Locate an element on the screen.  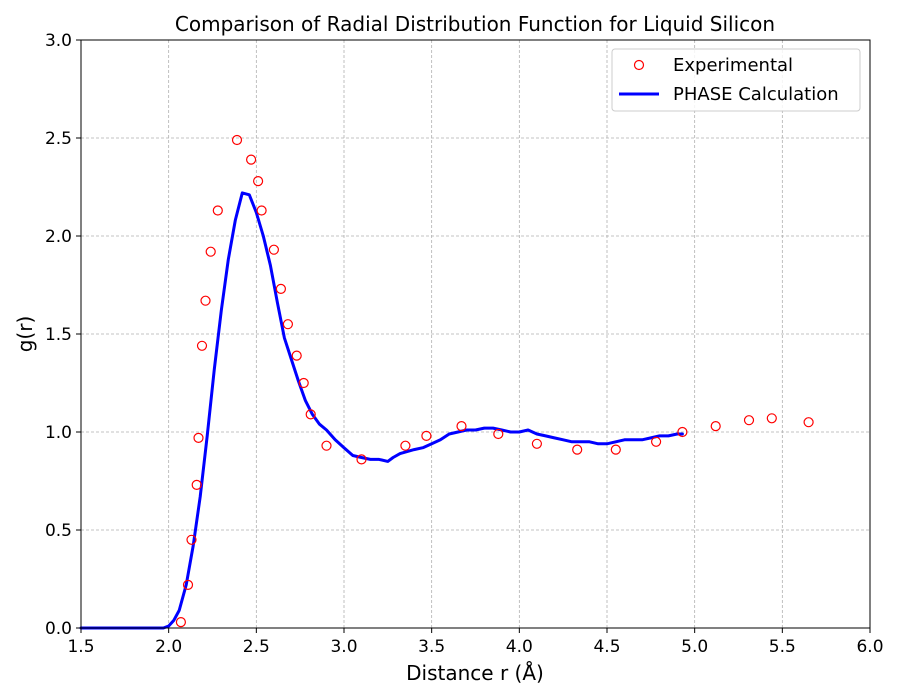
legend: Experimental PHASE Calculation is located at coordinates (736, 80).